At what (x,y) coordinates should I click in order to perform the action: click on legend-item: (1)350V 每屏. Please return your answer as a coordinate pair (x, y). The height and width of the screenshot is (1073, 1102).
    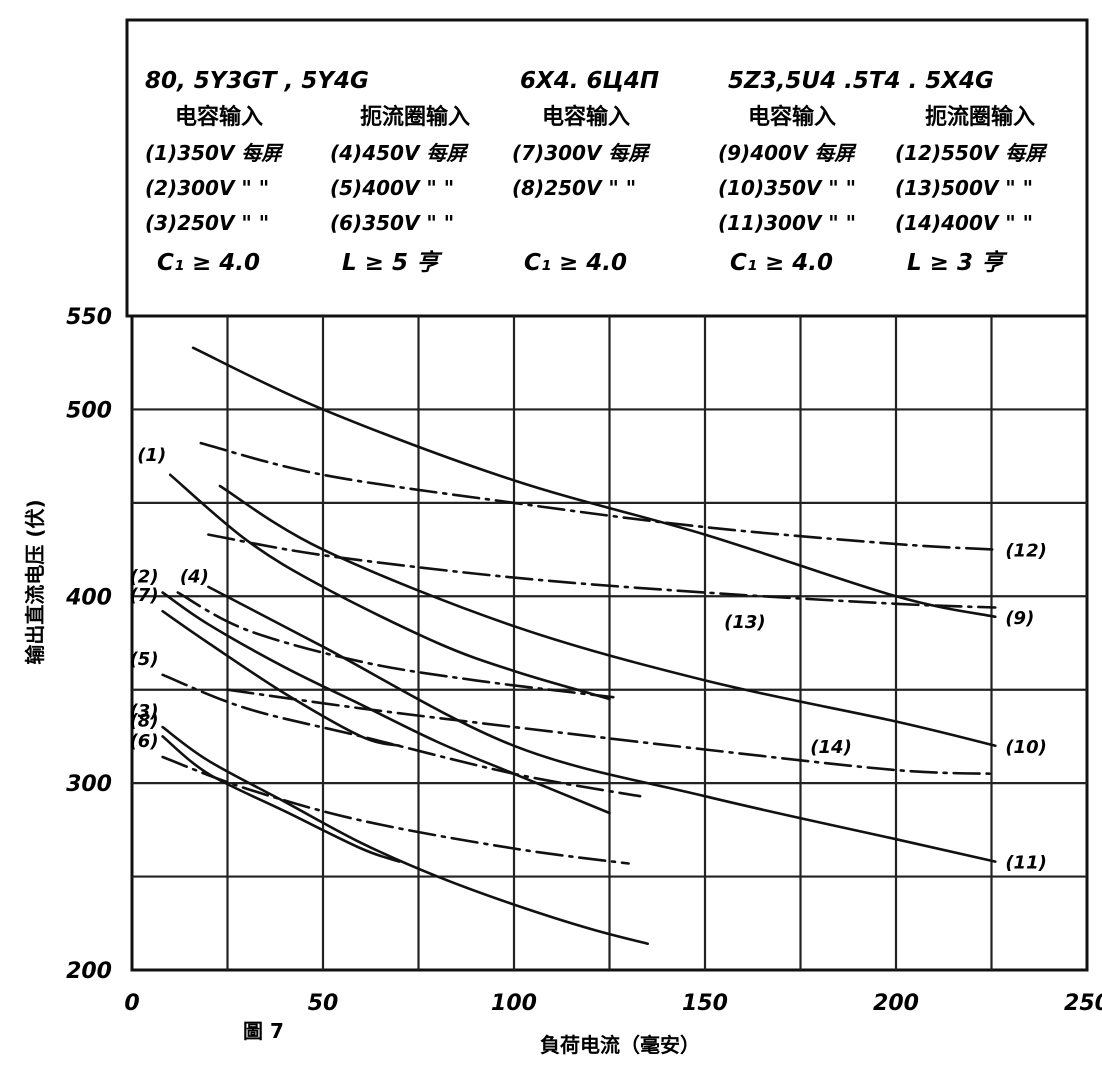
    Looking at the image, I should click on (214, 153).